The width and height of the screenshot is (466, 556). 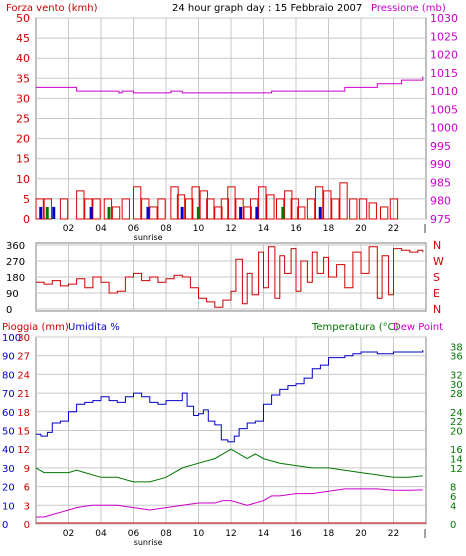 I want to click on wind-tick: 20, so click(x=23, y=139).